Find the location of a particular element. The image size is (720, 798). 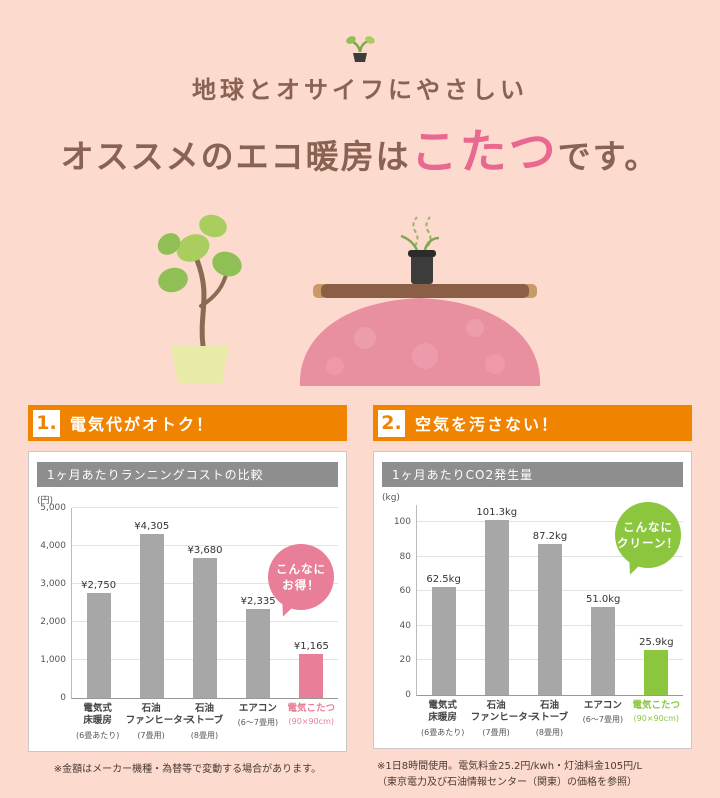

y-tick-label: 2,000 is located at coordinates (53, 622).